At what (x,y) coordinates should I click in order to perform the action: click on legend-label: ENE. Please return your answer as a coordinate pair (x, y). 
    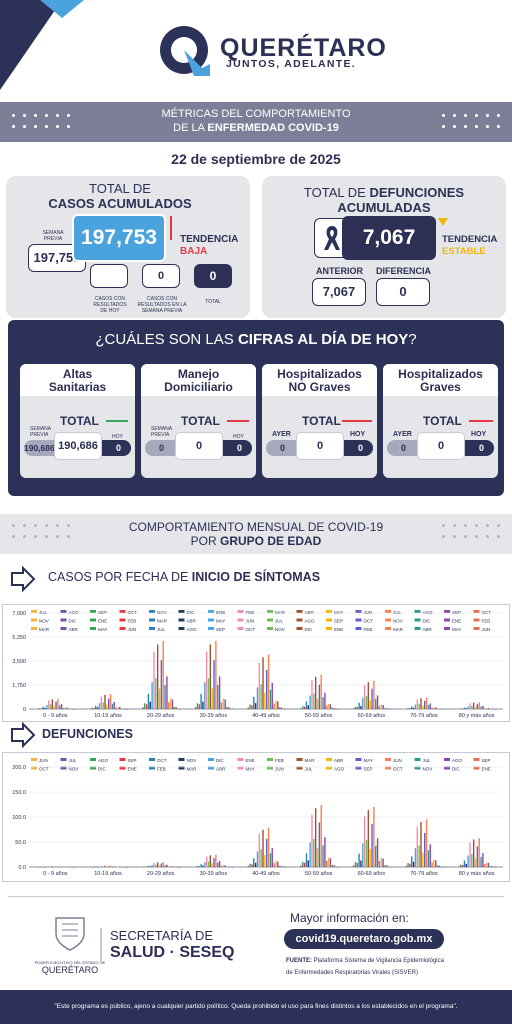
    Looking at the image, I should click on (220, 612).